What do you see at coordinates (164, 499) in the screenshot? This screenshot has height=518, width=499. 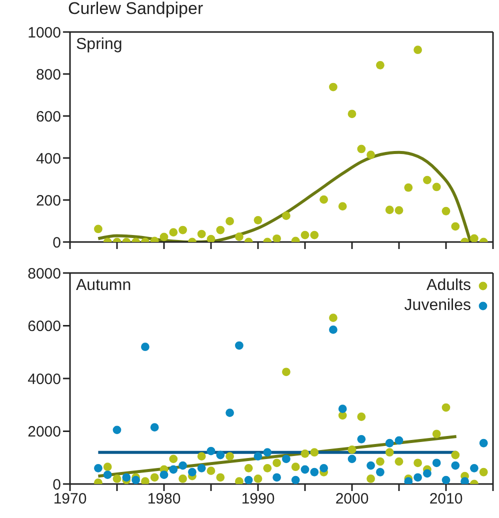 I see `x-tick-label: 1980` at bounding box center [164, 499].